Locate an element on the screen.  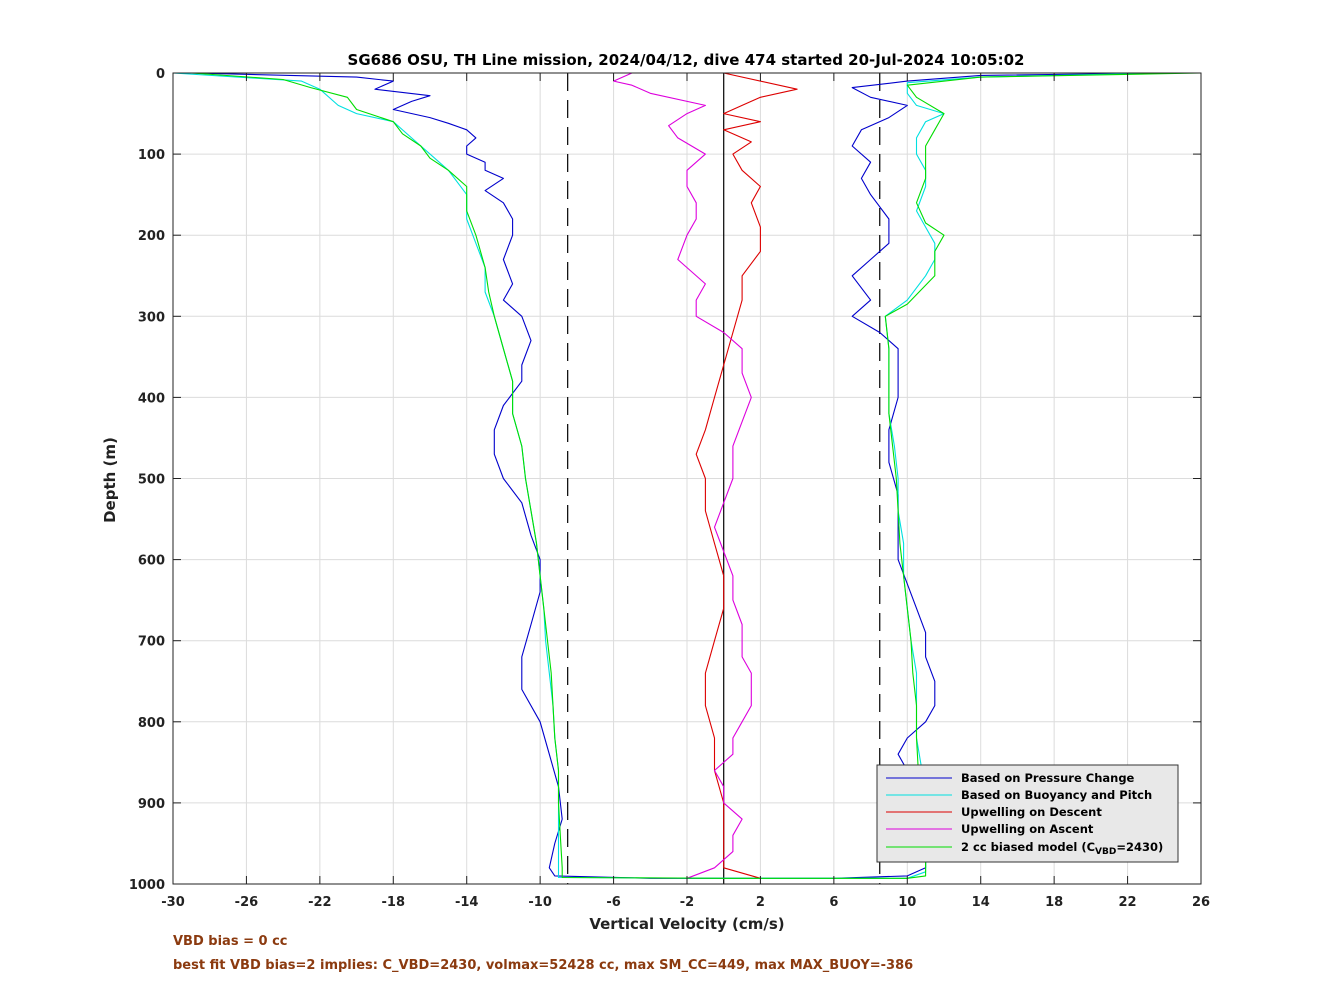
y-tick-label: 700 is located at coordinates (151, 642).